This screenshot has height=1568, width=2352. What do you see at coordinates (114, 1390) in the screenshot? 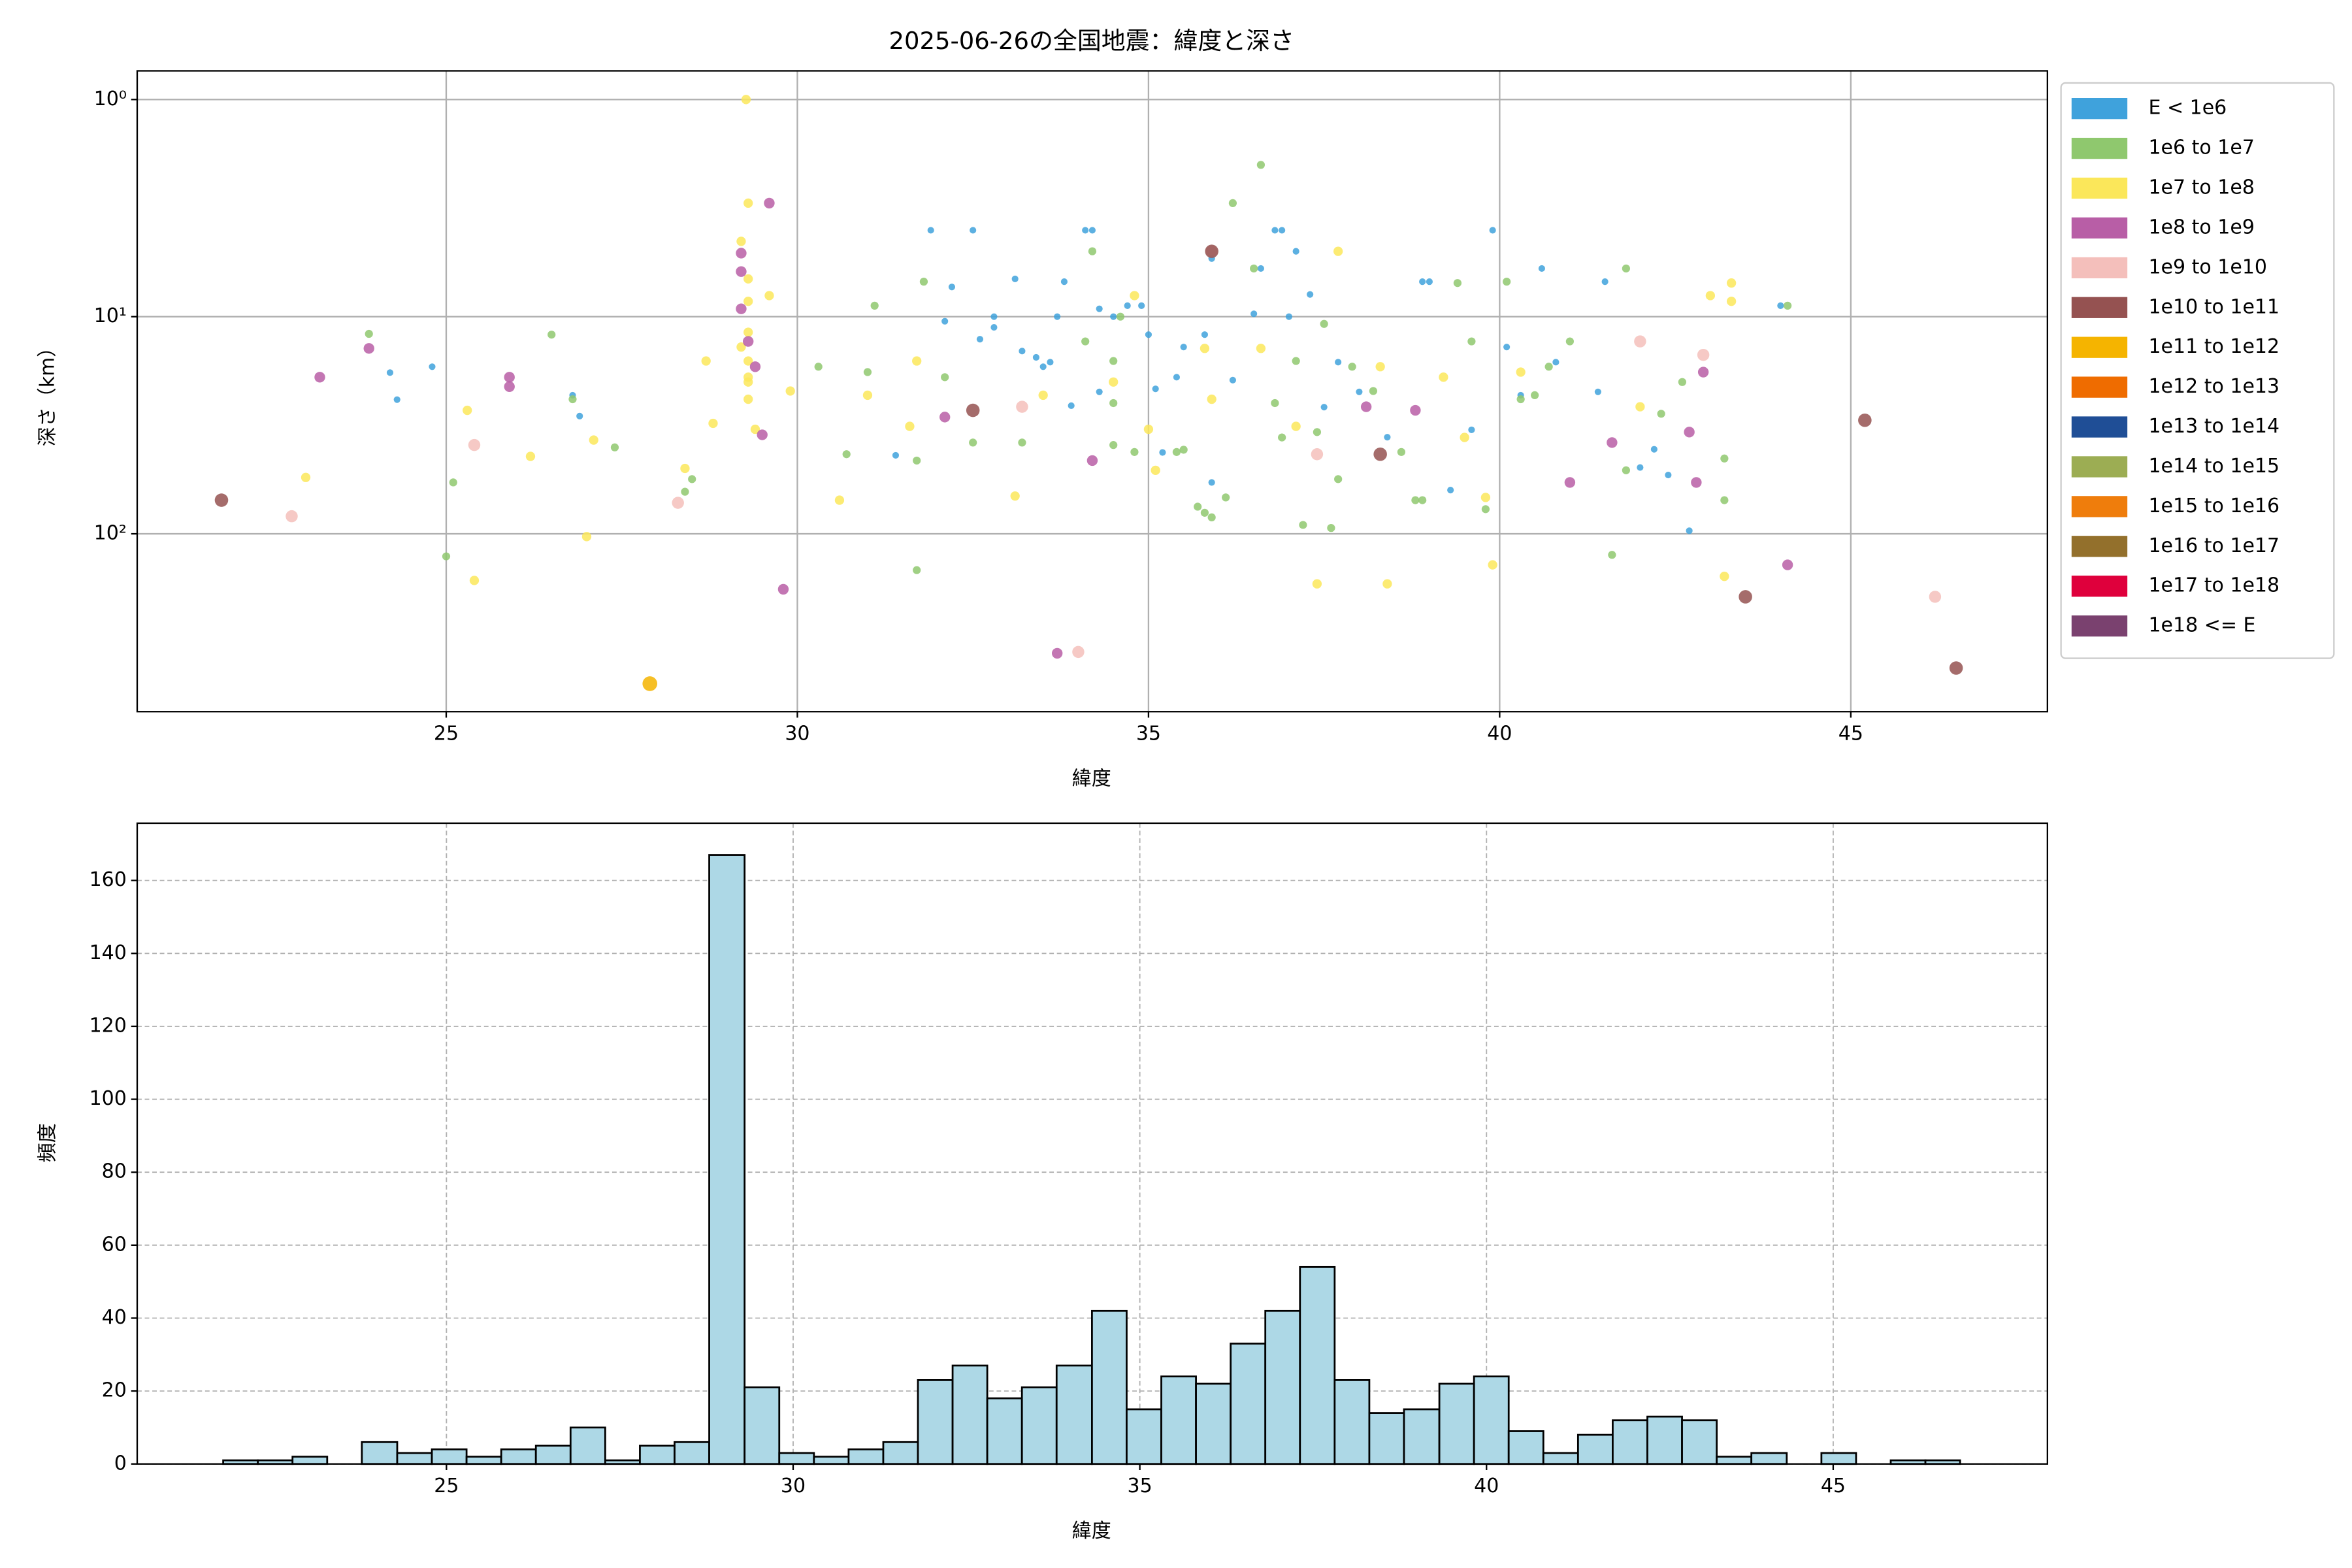
I see `y-tick-label: 20` at bounding box center [114, 1390].